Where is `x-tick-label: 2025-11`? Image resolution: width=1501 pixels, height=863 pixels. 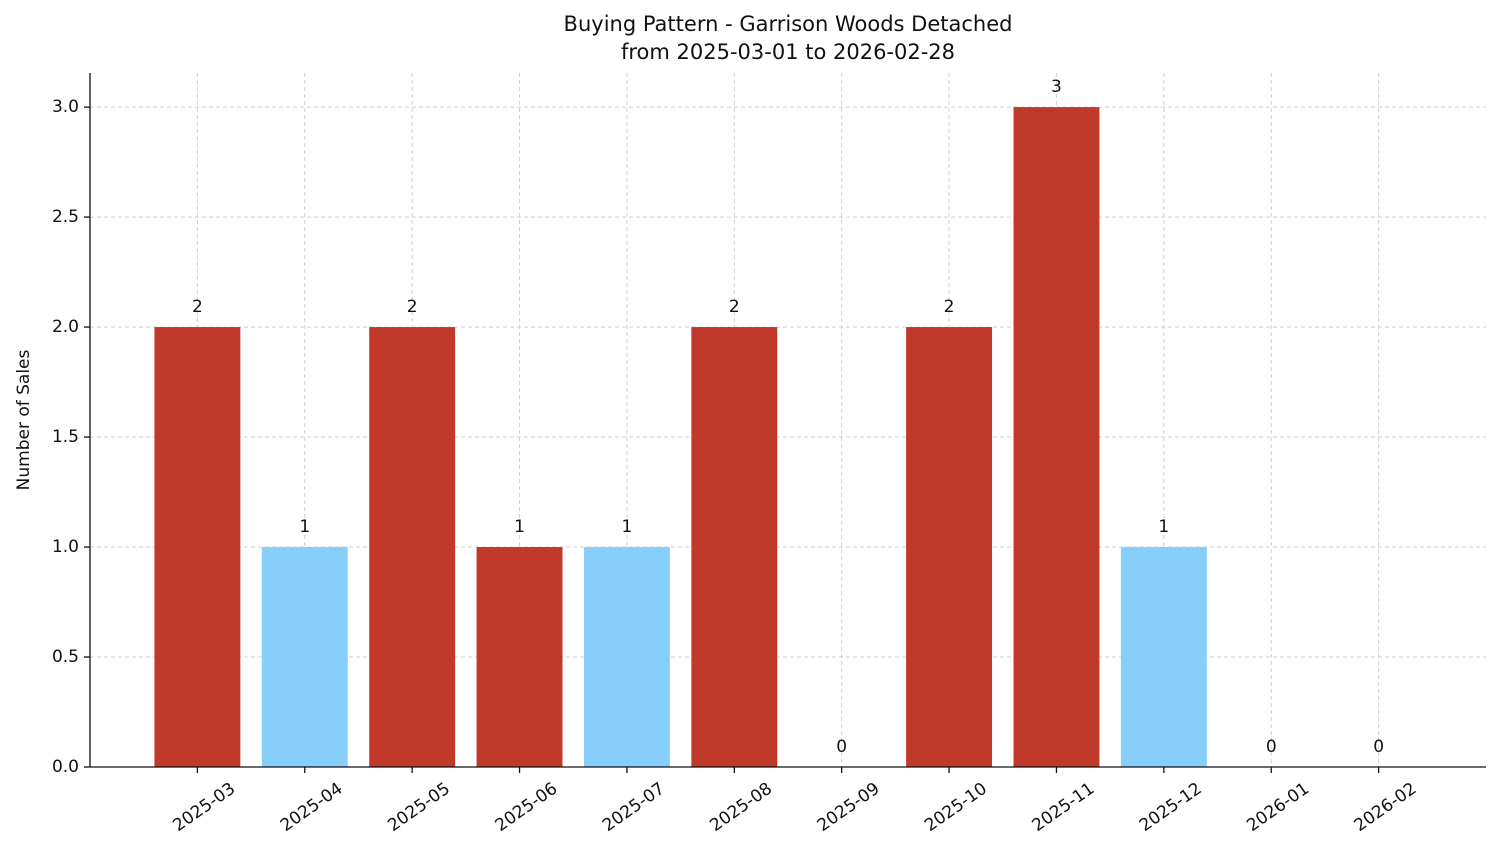 x-tick-label: 2025-11 is located at coordinates (1064, 807).